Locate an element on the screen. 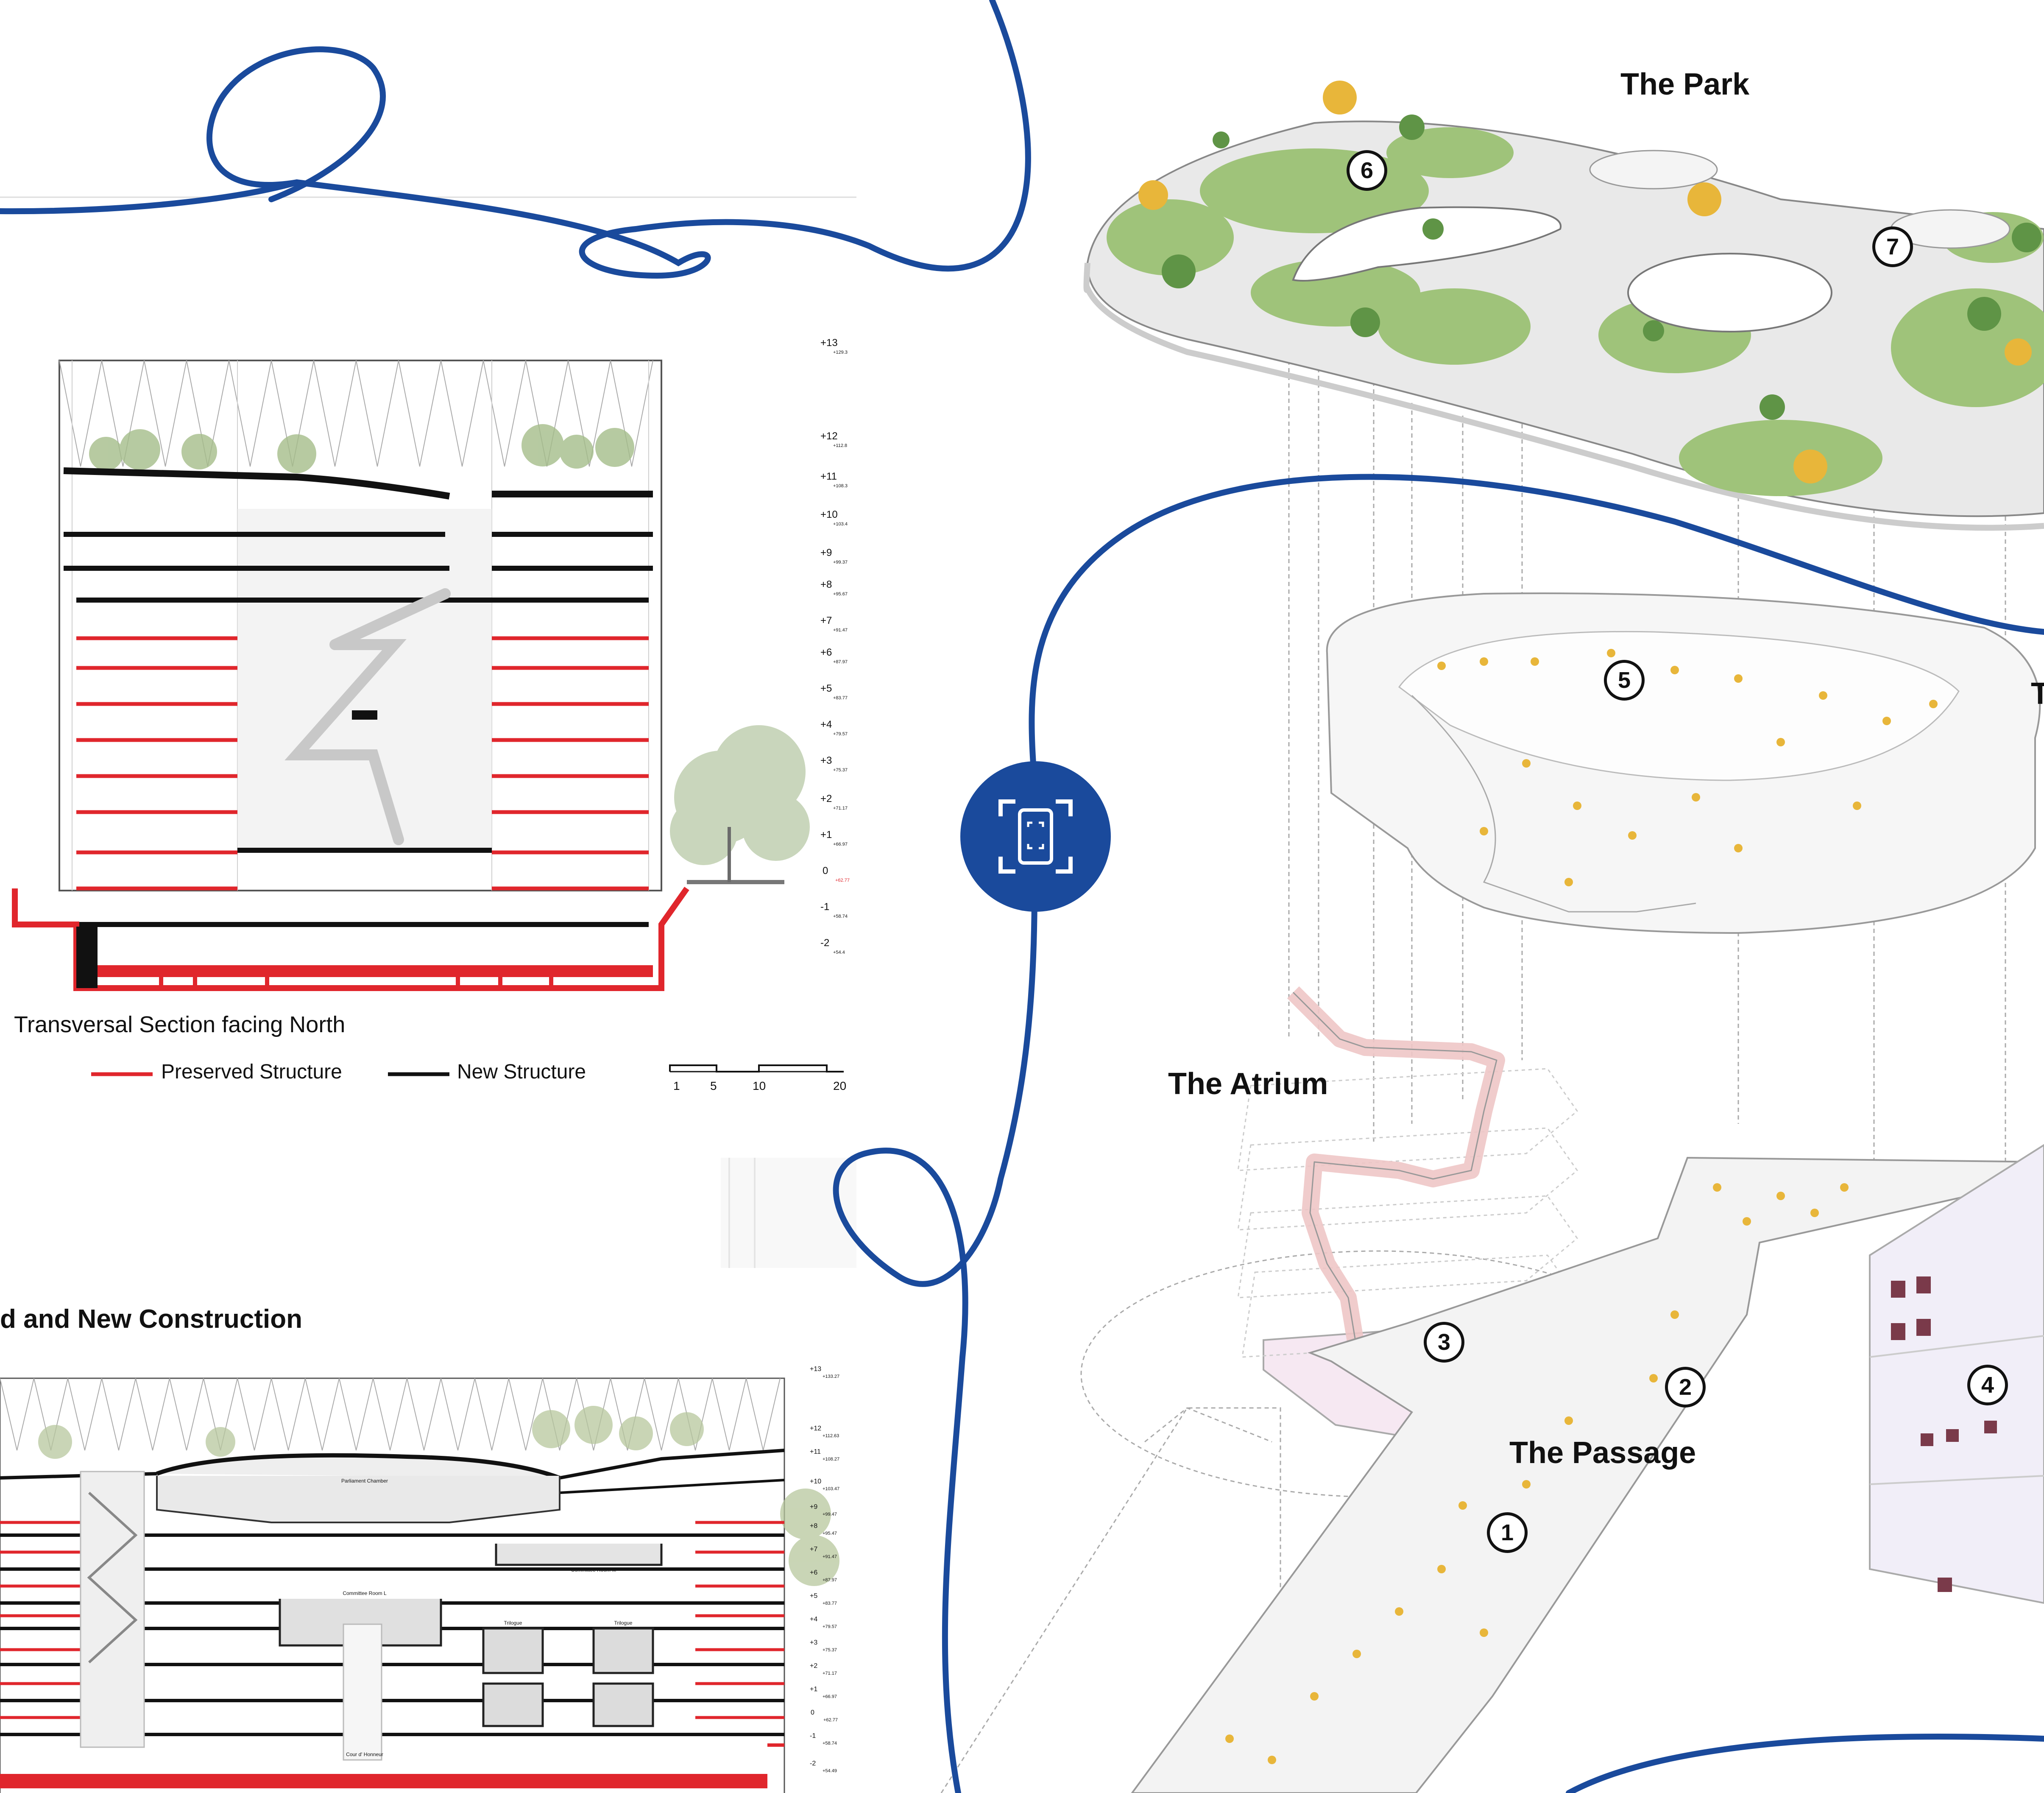  level-marker: +7 +91.47 is located at coordinates (823, 1552).